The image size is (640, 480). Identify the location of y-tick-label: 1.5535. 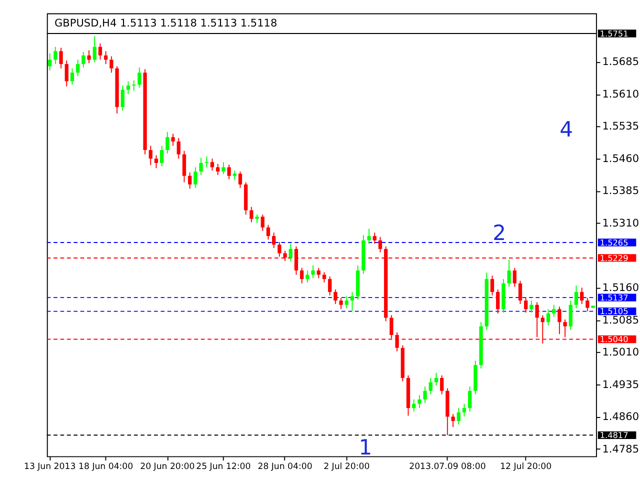
(621, 126).